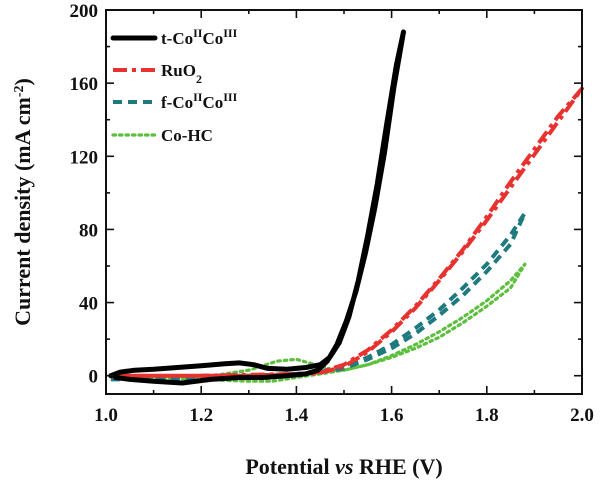 The image size is (600, 486). I want to click on legend-label-ruo2: RuO2, so click(181, 73).